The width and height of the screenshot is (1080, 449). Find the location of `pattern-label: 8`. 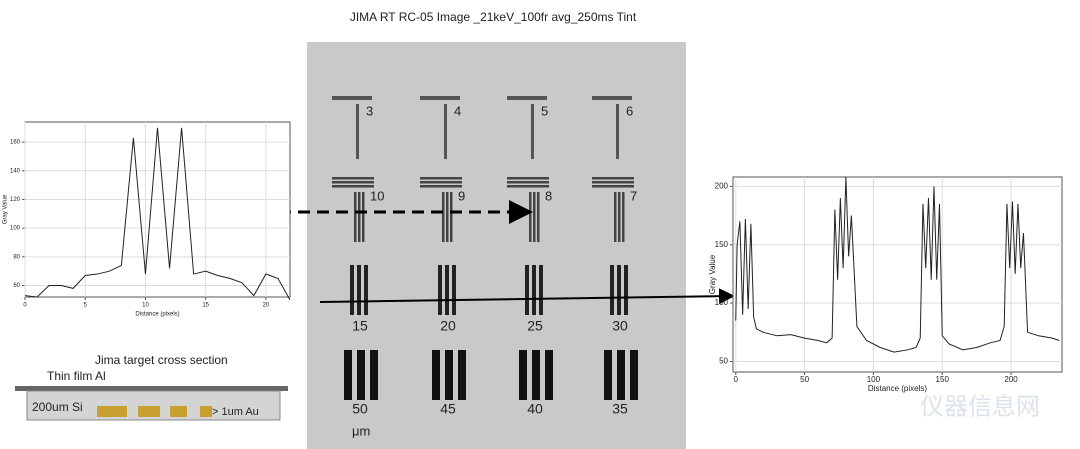

pattern-label: 8 is located at coordinates (548, 195).